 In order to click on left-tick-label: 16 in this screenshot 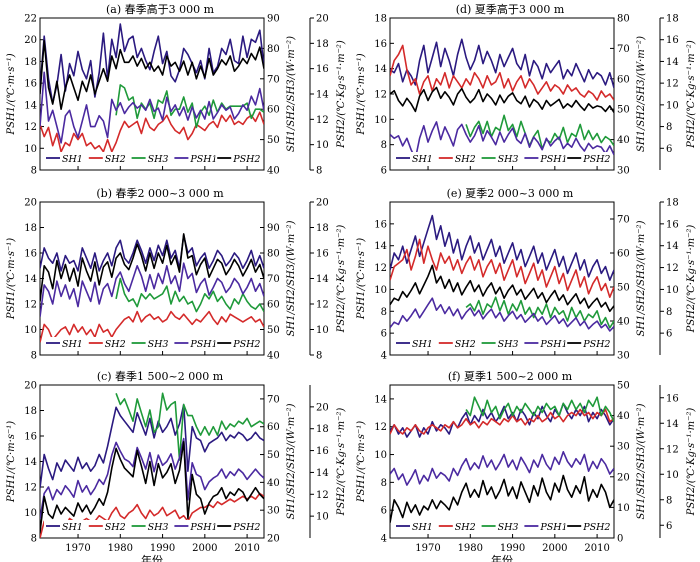, I will do `click(30, 437)`.